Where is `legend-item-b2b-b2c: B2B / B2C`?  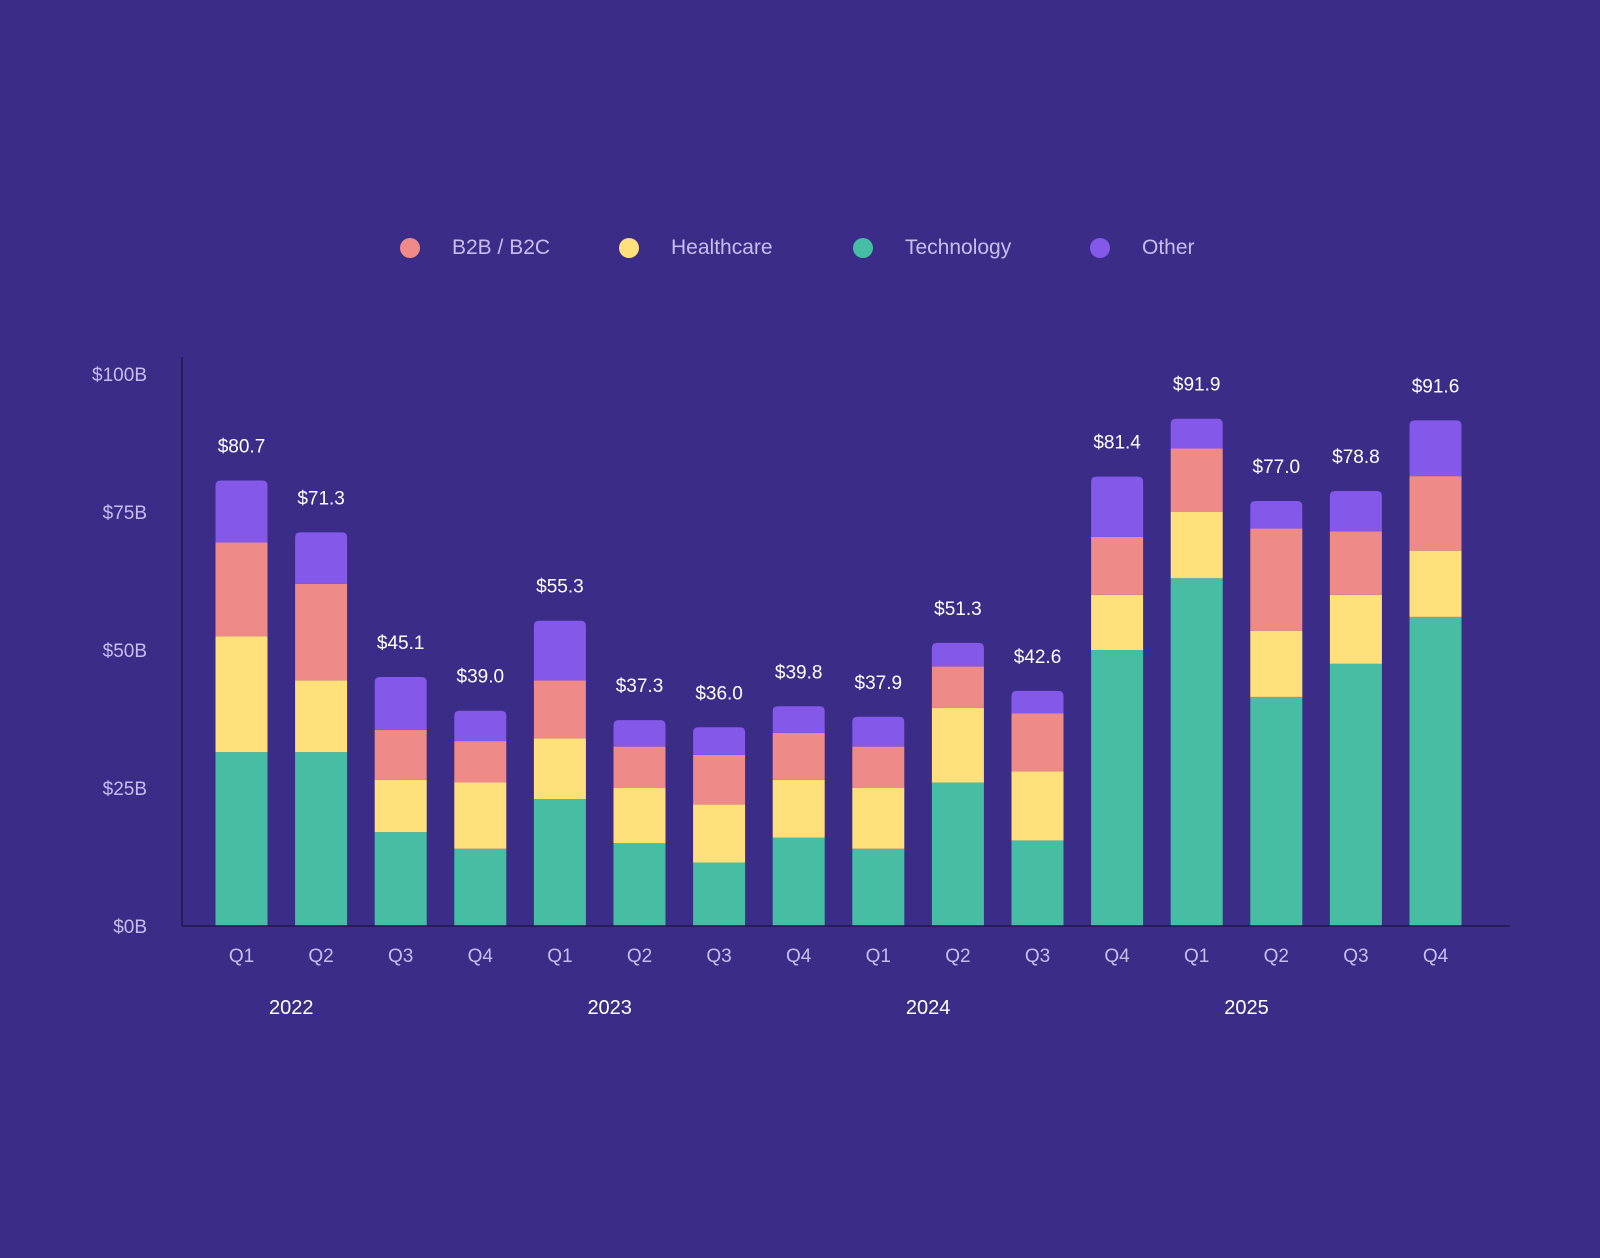
legend-item-b2b-b2c: B2B / B2C is located at coordinates (475, 248).